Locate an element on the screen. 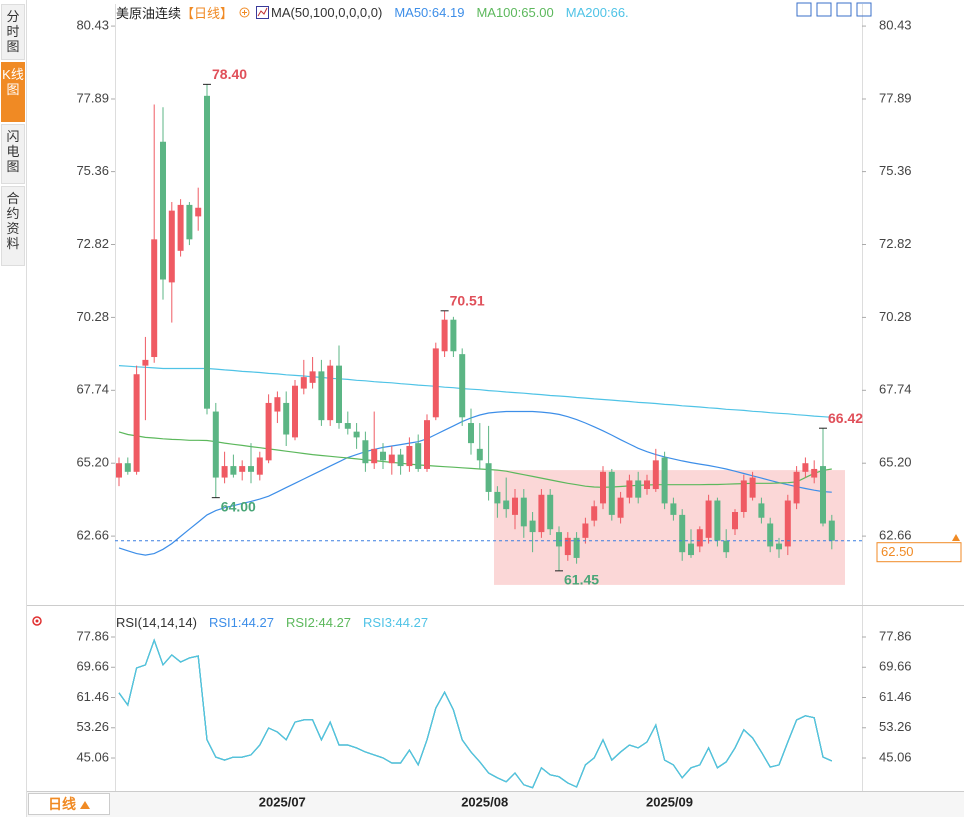  y-tick-label: 69.66 is located at coordinates (895, 666).